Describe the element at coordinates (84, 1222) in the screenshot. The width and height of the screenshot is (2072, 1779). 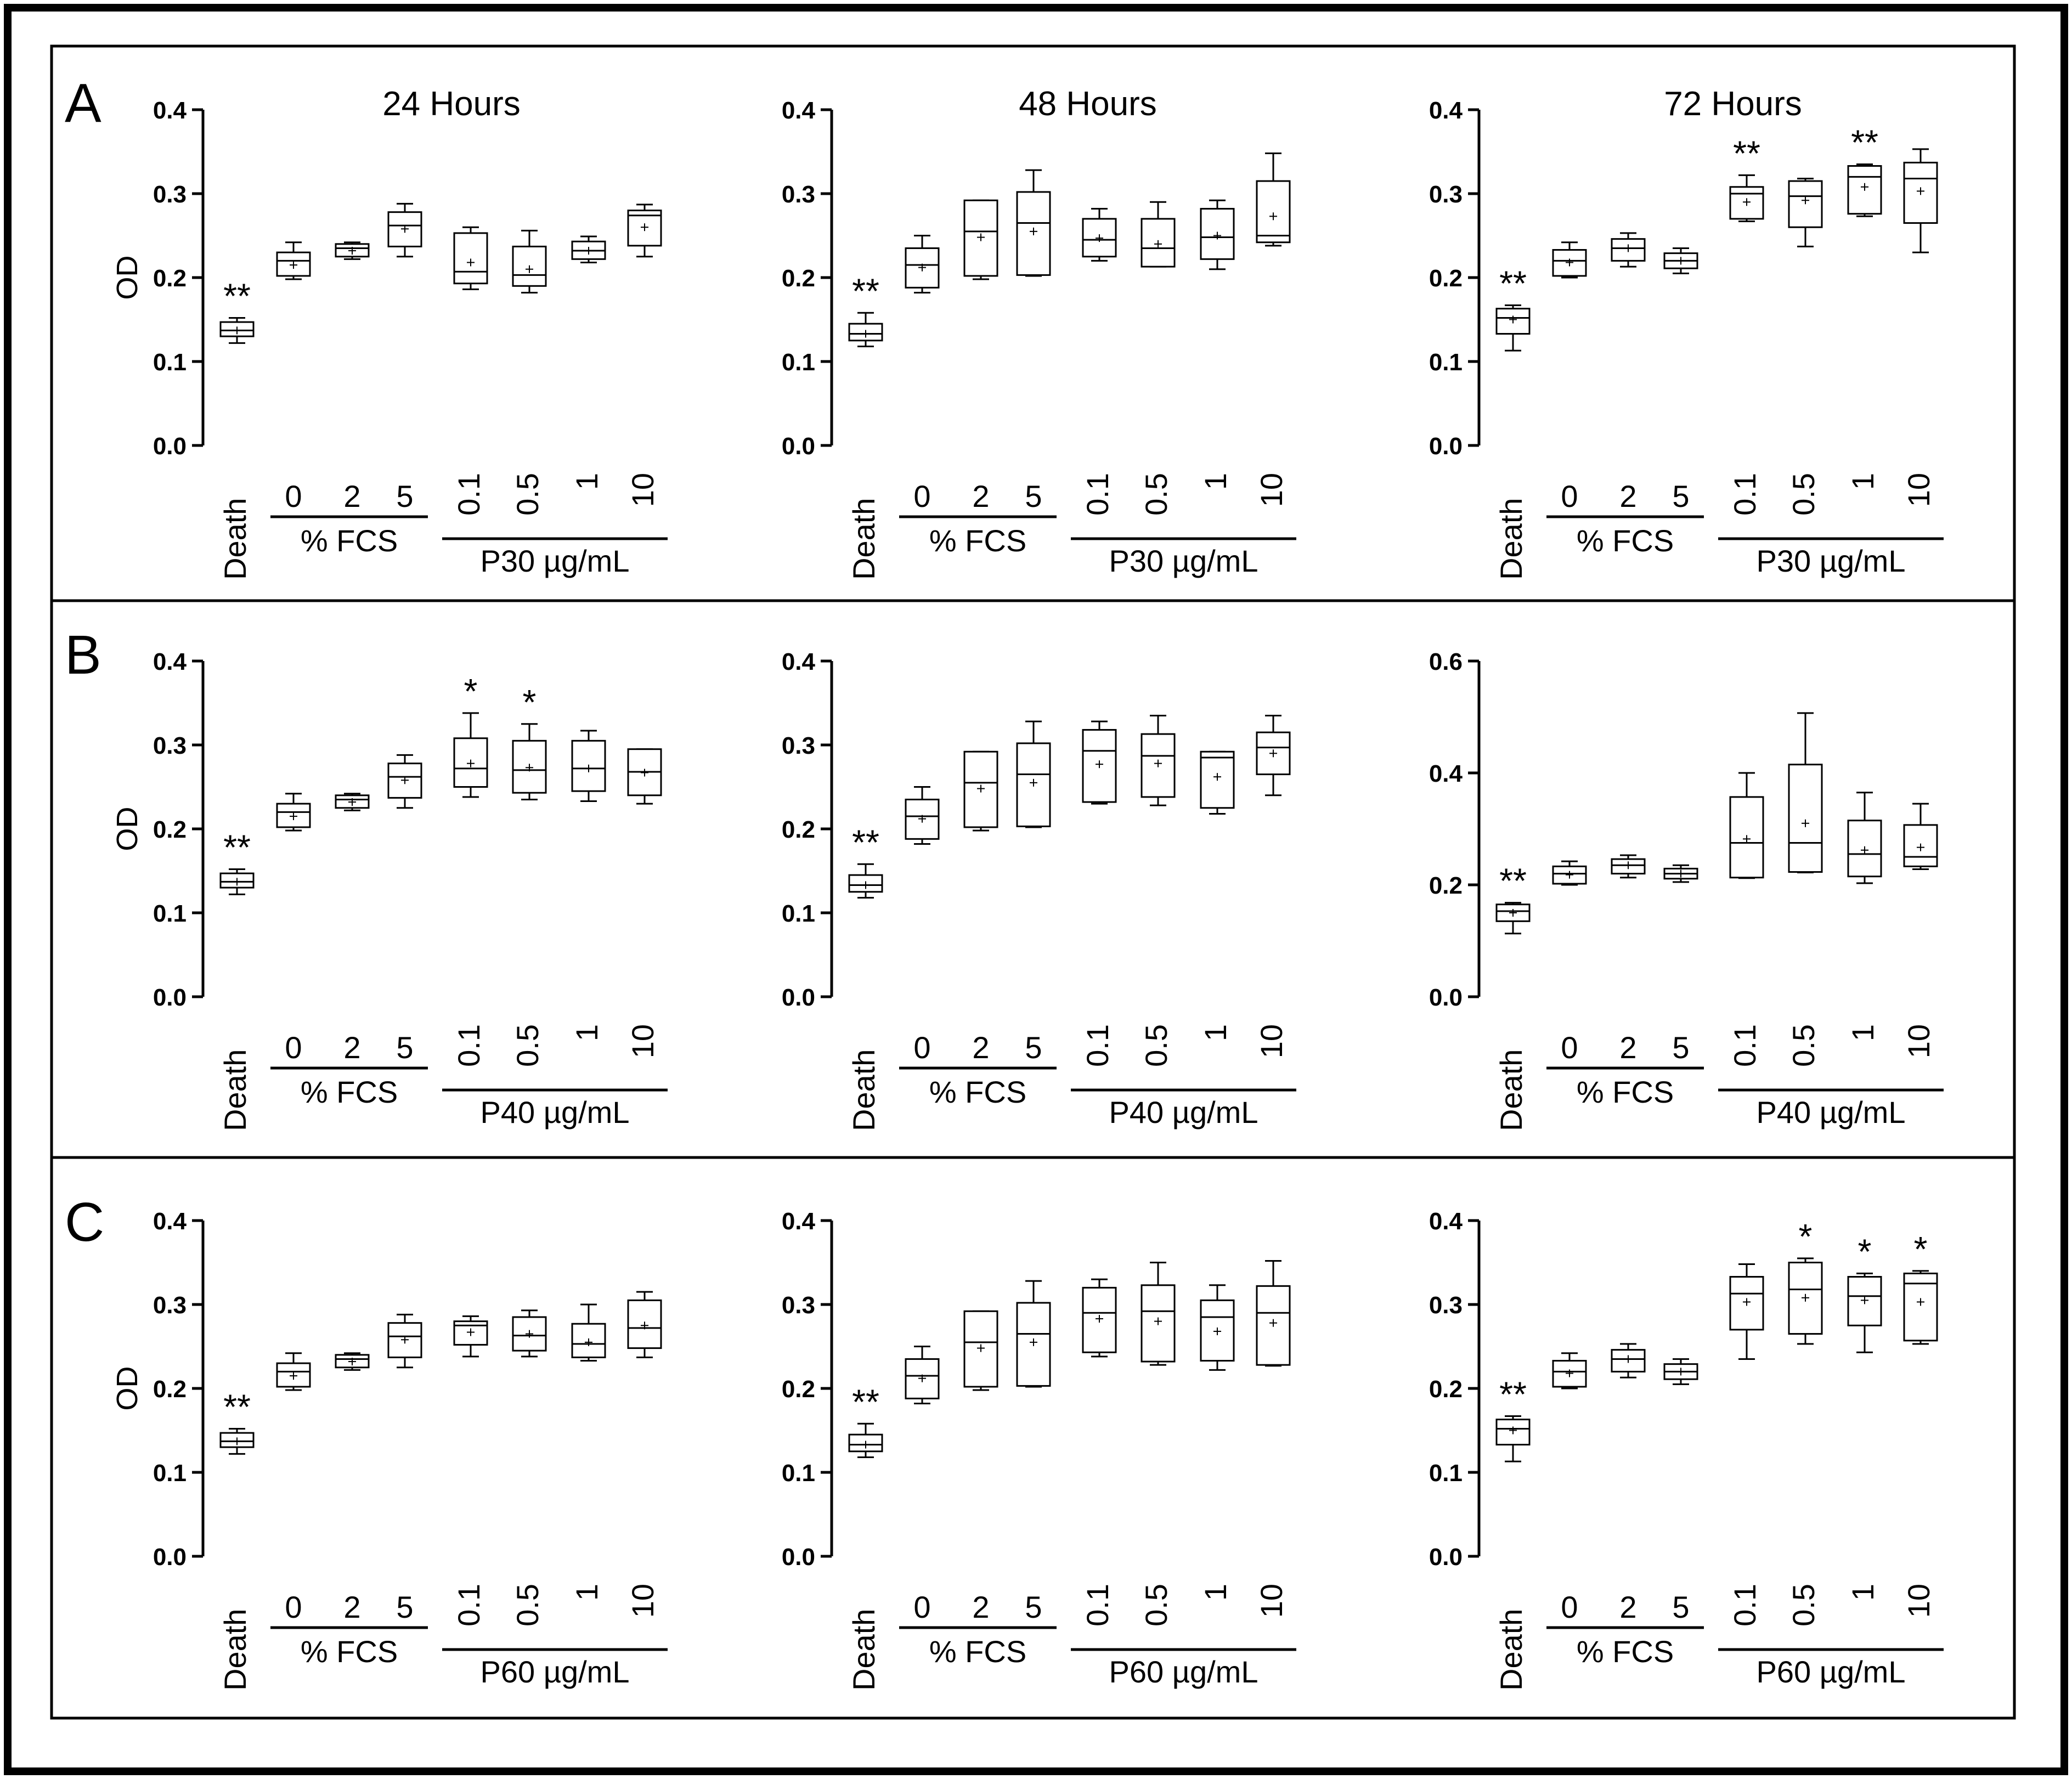
I see `panel-letter-c: C` at that location.